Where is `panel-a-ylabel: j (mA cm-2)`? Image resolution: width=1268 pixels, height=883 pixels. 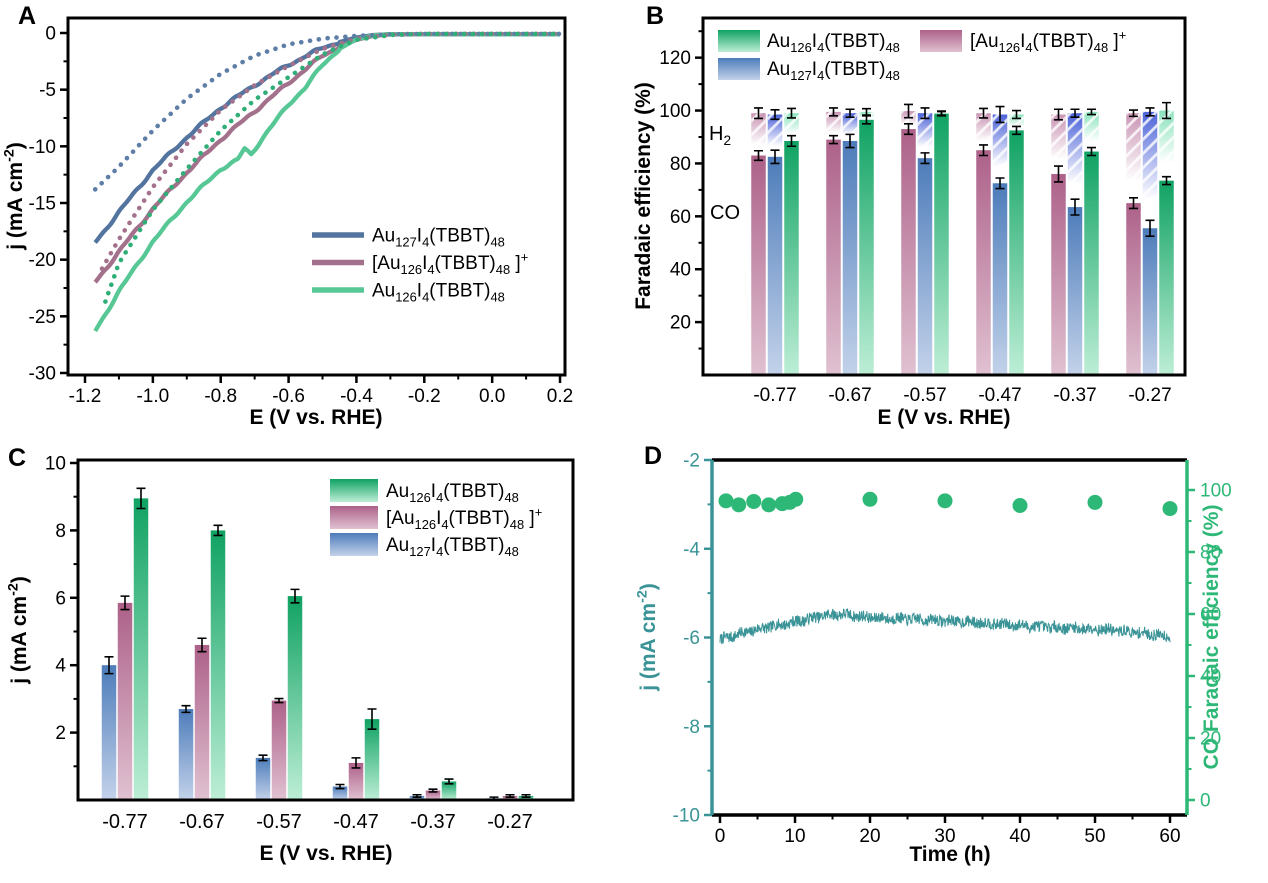 panel-a-ylabel: j (mA cm-2) is located at coordinates (14, 196).